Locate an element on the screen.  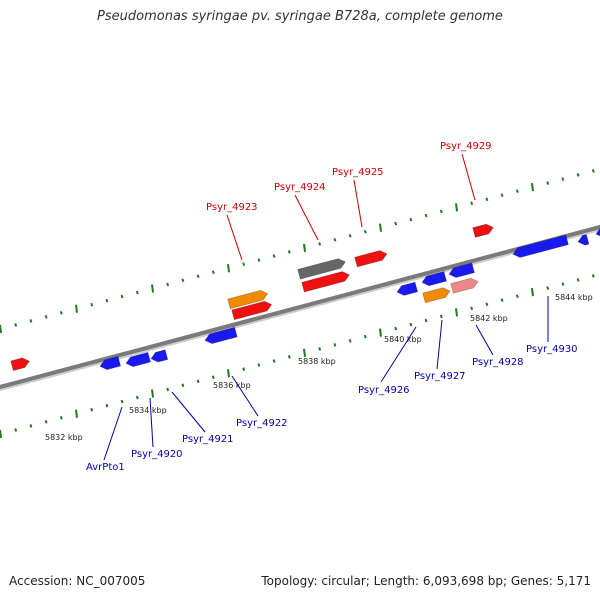
scale-label: 5836 kbp is located at coordinates (232, 385).